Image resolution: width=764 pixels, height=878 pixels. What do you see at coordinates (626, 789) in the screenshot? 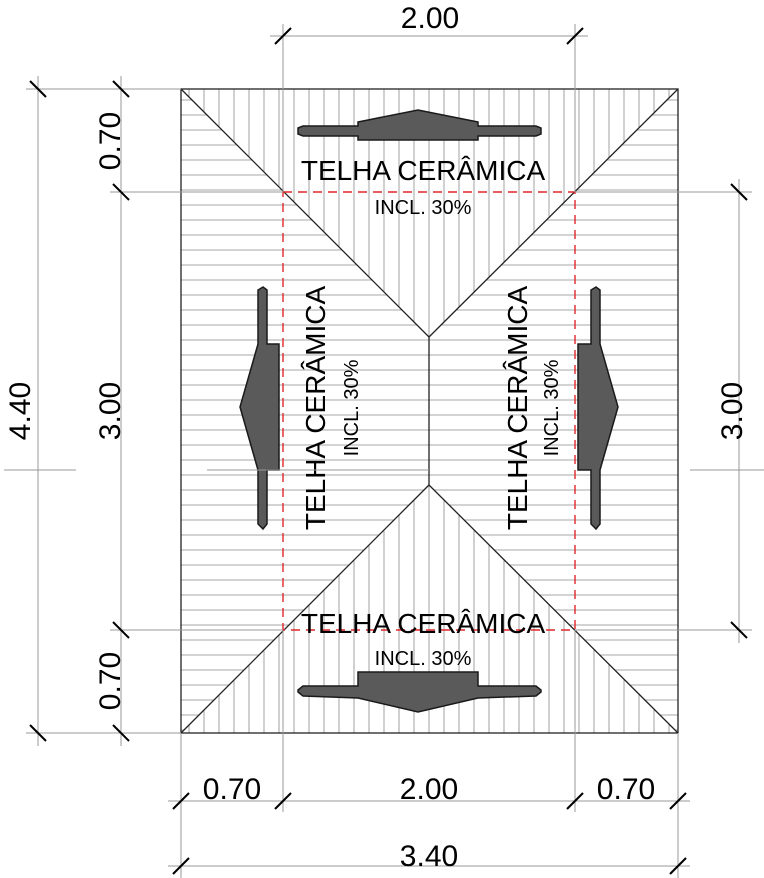
I see `dim-bottom-right: 0.70` at bounding box center [626, 789].